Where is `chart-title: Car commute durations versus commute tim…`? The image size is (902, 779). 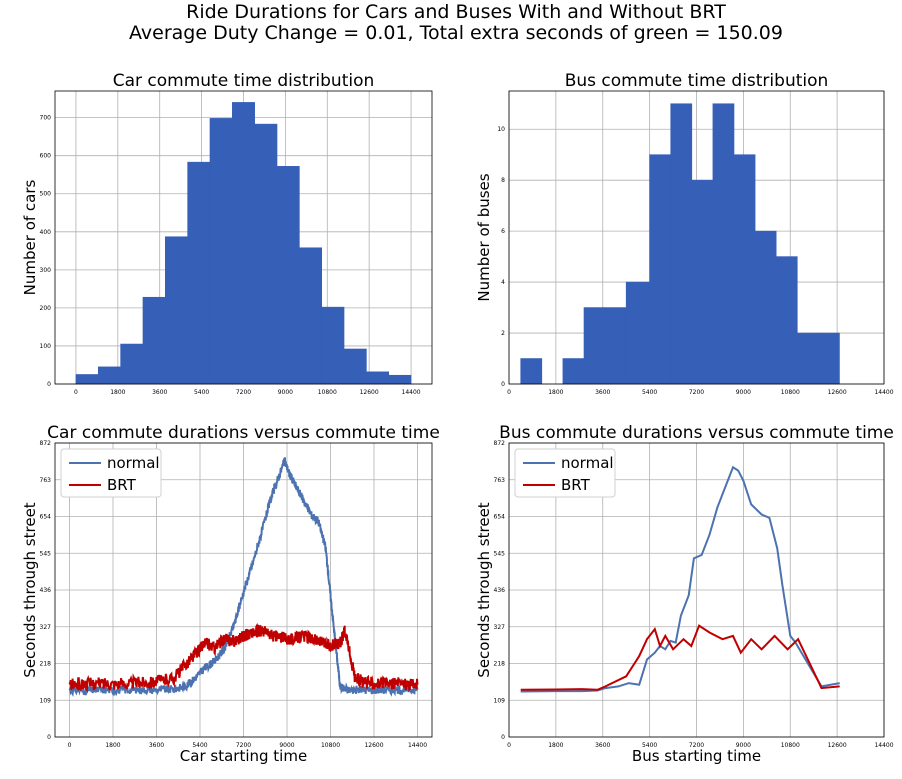 chart-title: Car commute durations versus commute tim… is located at coordinates (243, 433).